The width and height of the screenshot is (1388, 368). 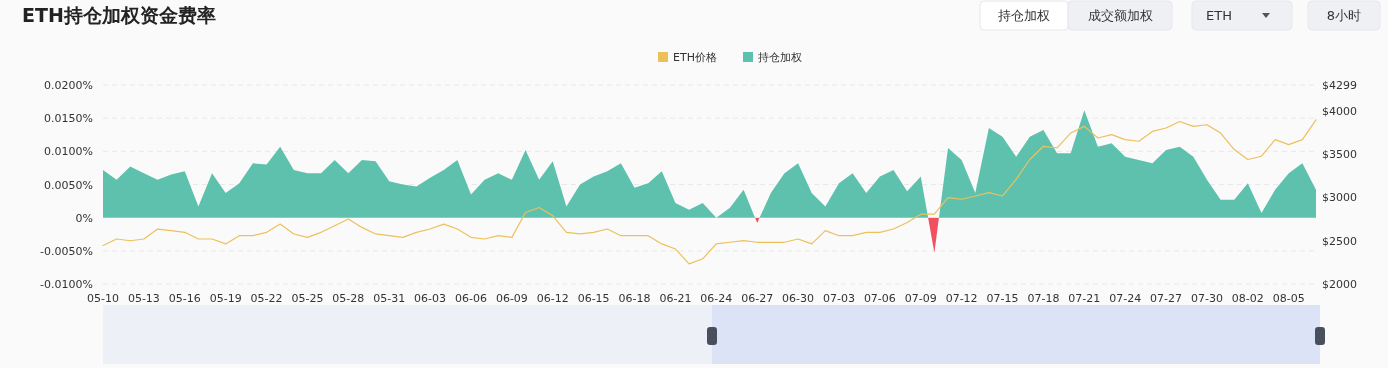 I want to click on y2-tick-label: $4299, so click(x=1339, y=85).